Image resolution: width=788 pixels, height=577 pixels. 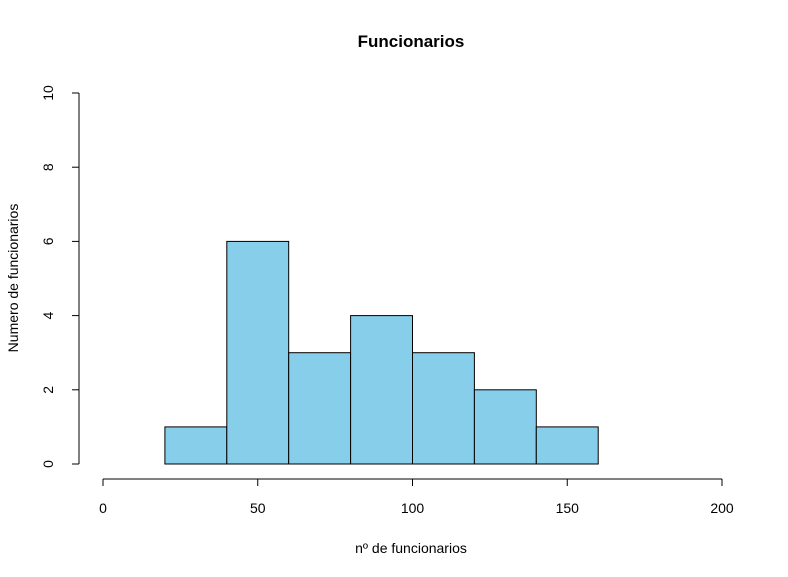 I want to click on x-axis: 0 50 100 150 200, so click(x=416, y=497).